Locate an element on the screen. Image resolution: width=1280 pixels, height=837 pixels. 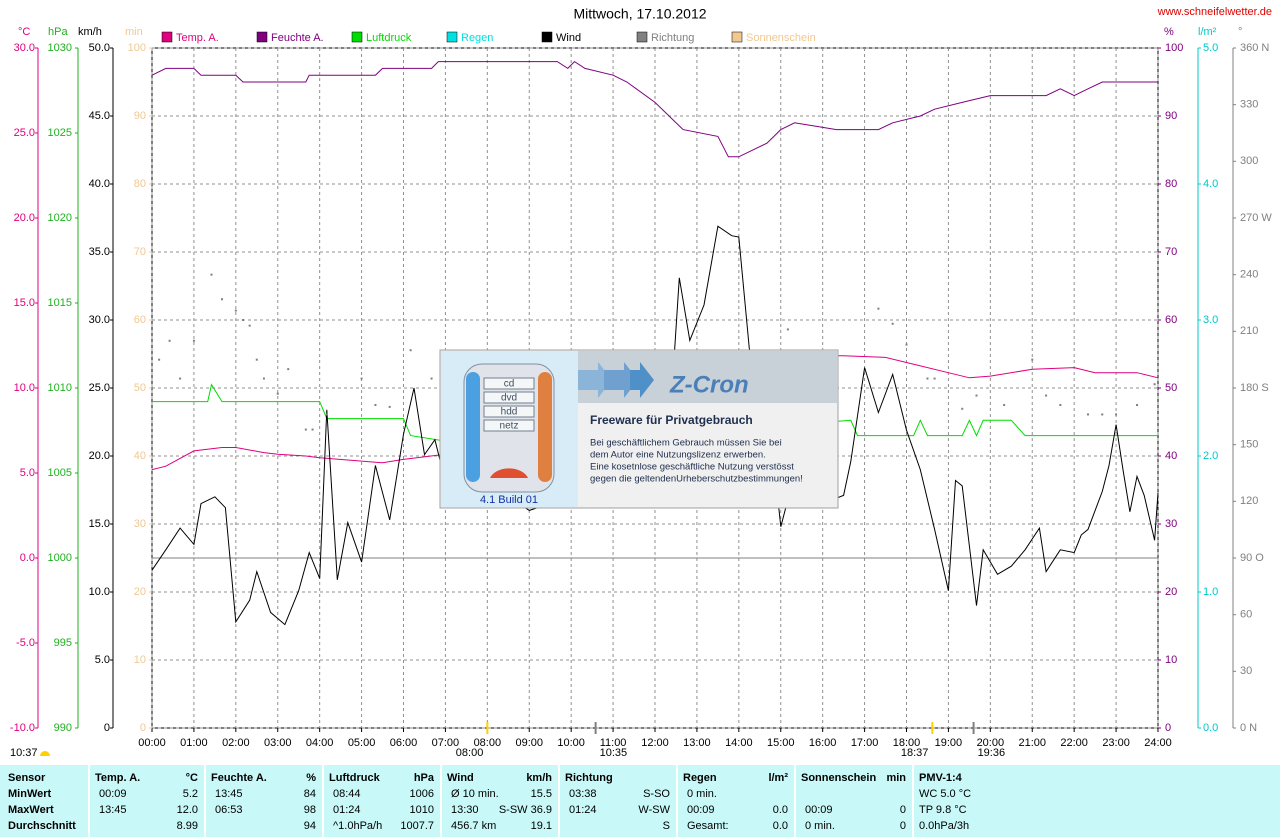
x-tick-label: 19:00 is located at coordinates (949, 743).